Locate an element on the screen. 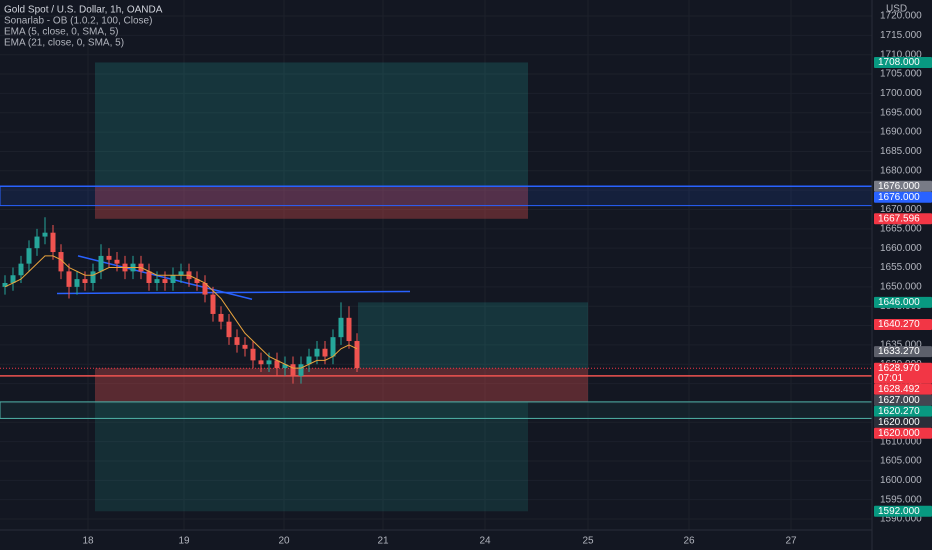  price-tag-label: 1633.270 is located at coordinates (899, 351).